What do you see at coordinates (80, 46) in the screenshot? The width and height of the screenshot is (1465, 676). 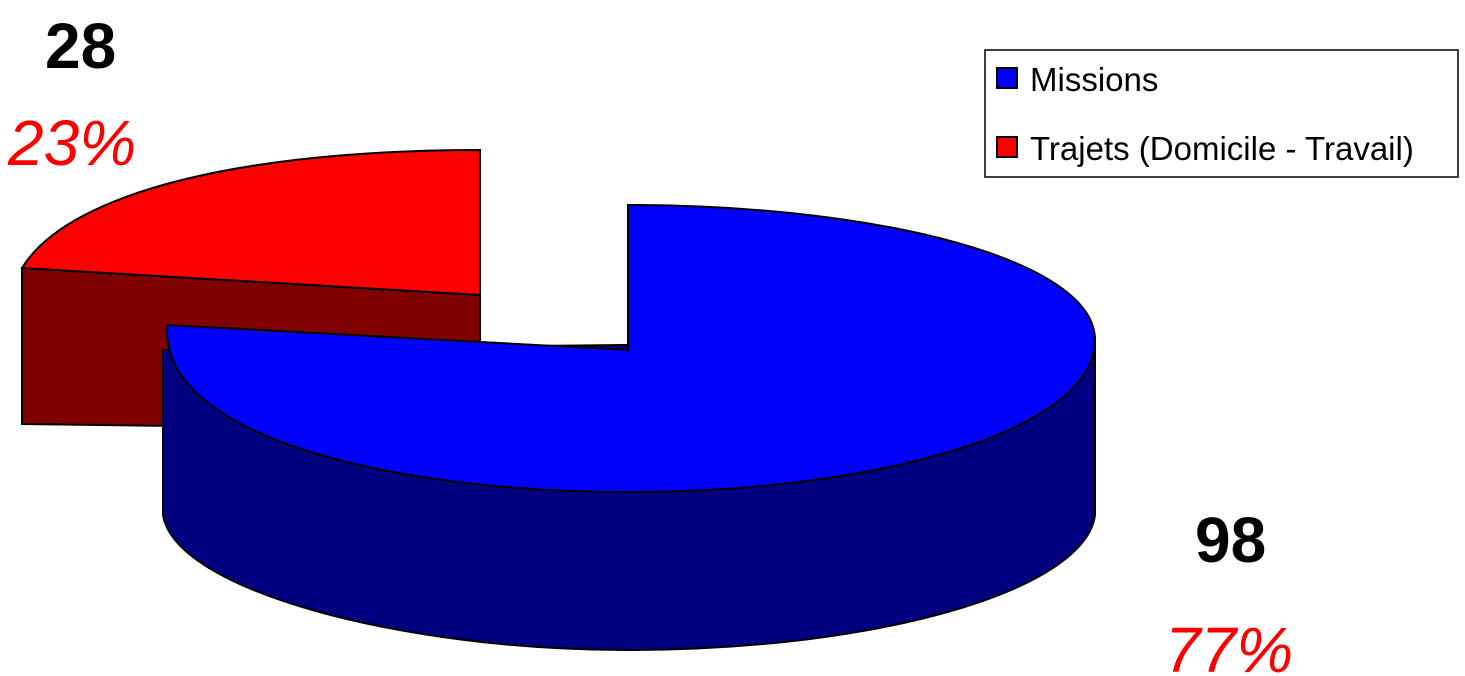 I see `value-label-trajets: 28` at bounding box center [80, 46].